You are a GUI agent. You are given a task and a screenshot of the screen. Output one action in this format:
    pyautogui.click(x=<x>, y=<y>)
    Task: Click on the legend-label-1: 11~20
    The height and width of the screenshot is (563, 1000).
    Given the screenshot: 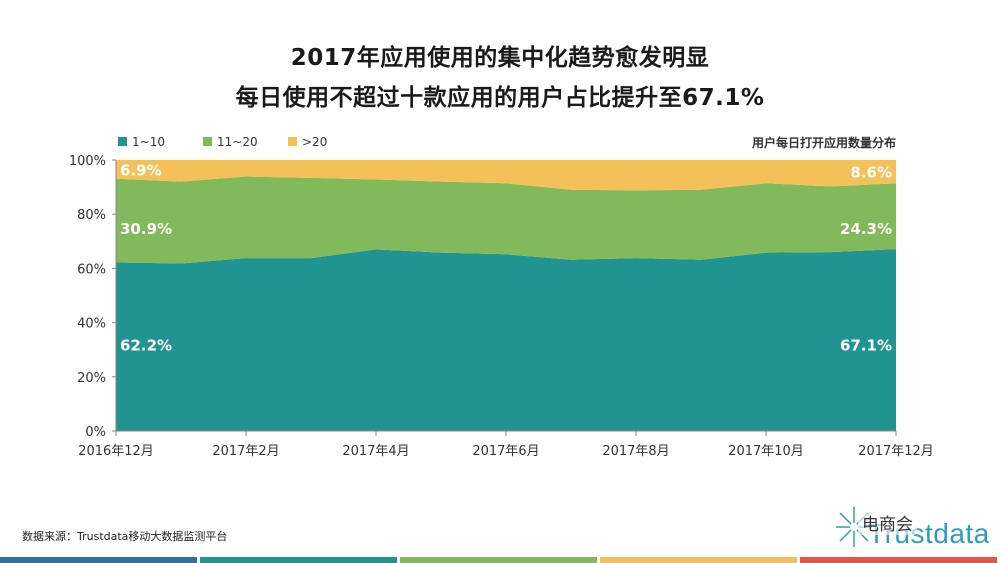 What is the action you would take?
    pyautogui.click(x=237, y=142)
    